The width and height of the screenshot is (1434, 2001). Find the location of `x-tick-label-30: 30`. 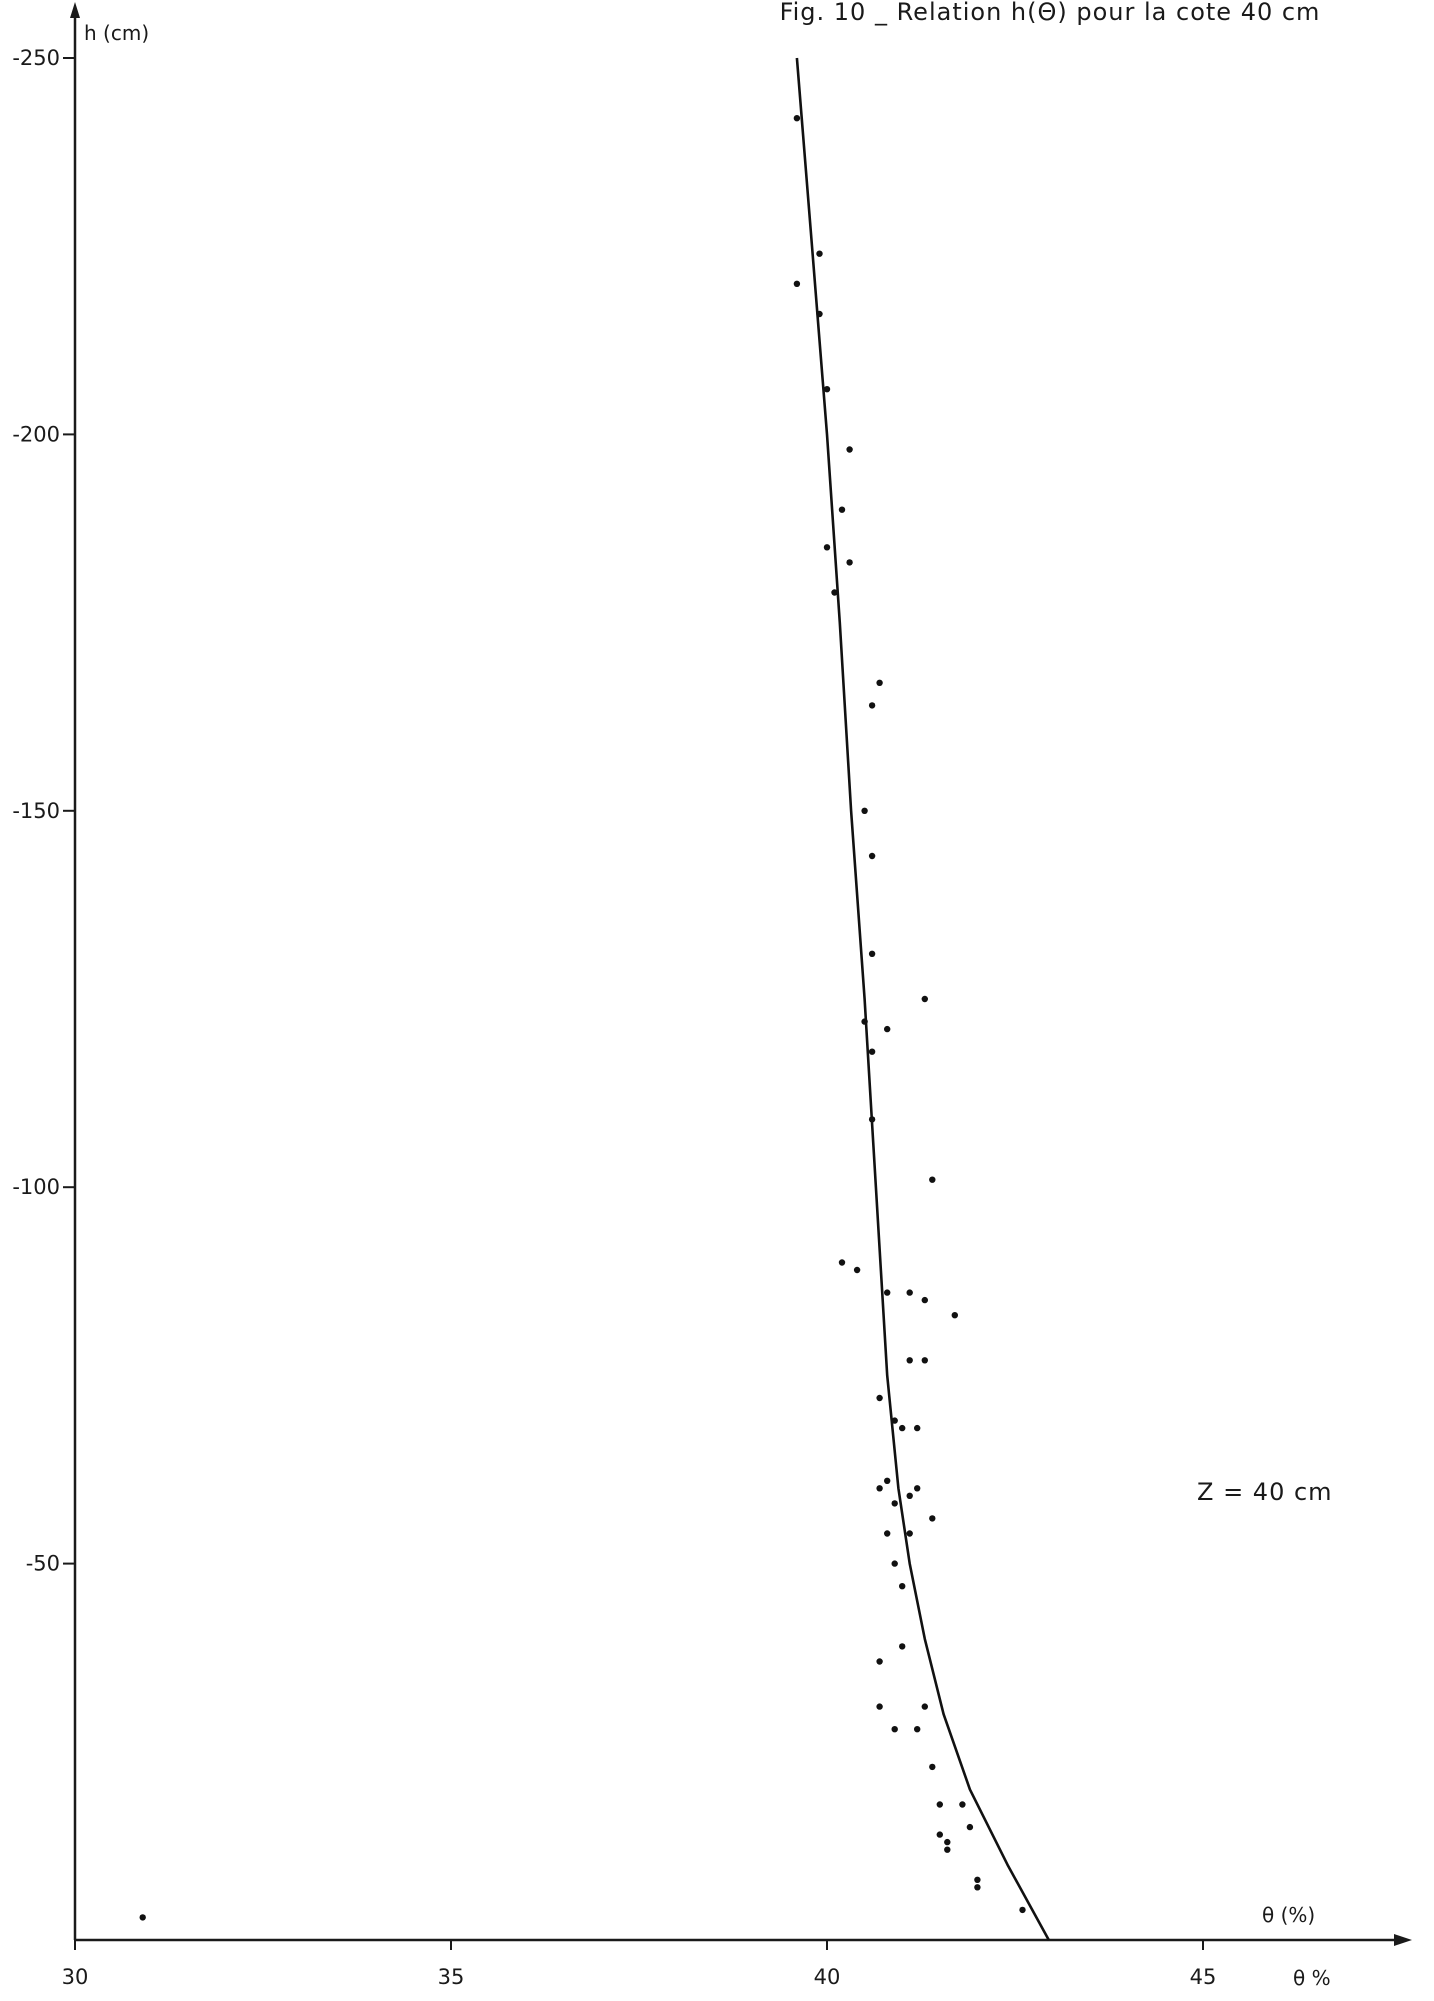

x-tick-label-30: 30 is located at coordinates (75, 1977).